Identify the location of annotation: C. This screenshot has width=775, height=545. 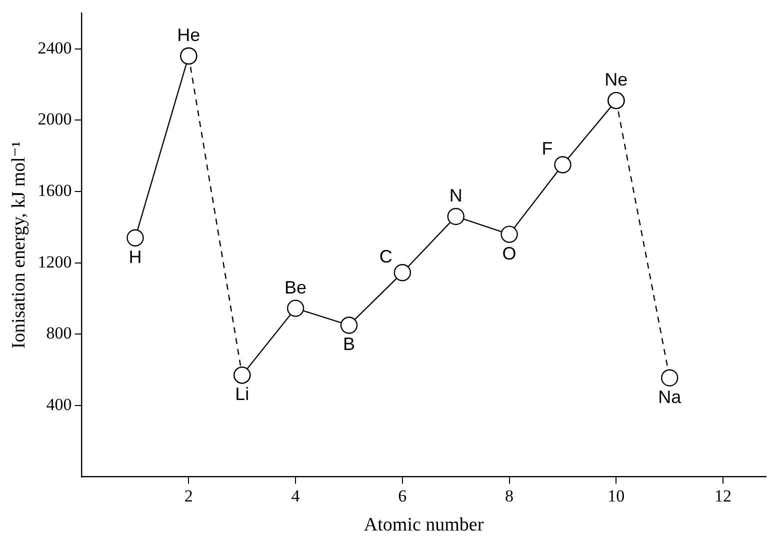
(385, 256).